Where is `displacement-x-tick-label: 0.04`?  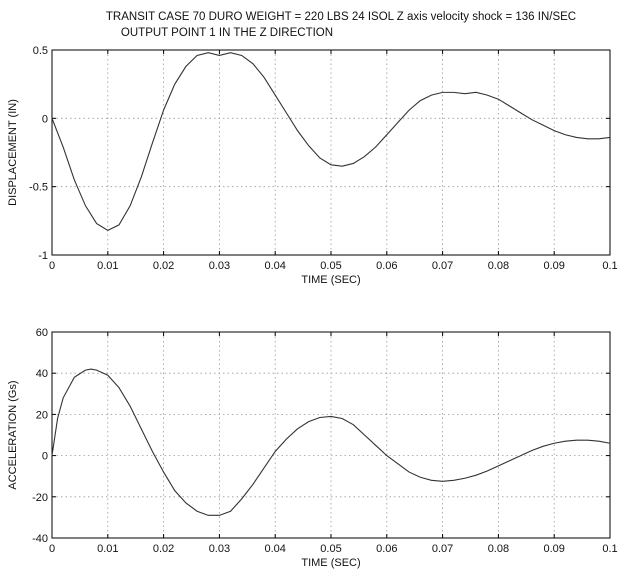
displacement-x-tick-label: 0.04 is located at coordinates (274, 266).